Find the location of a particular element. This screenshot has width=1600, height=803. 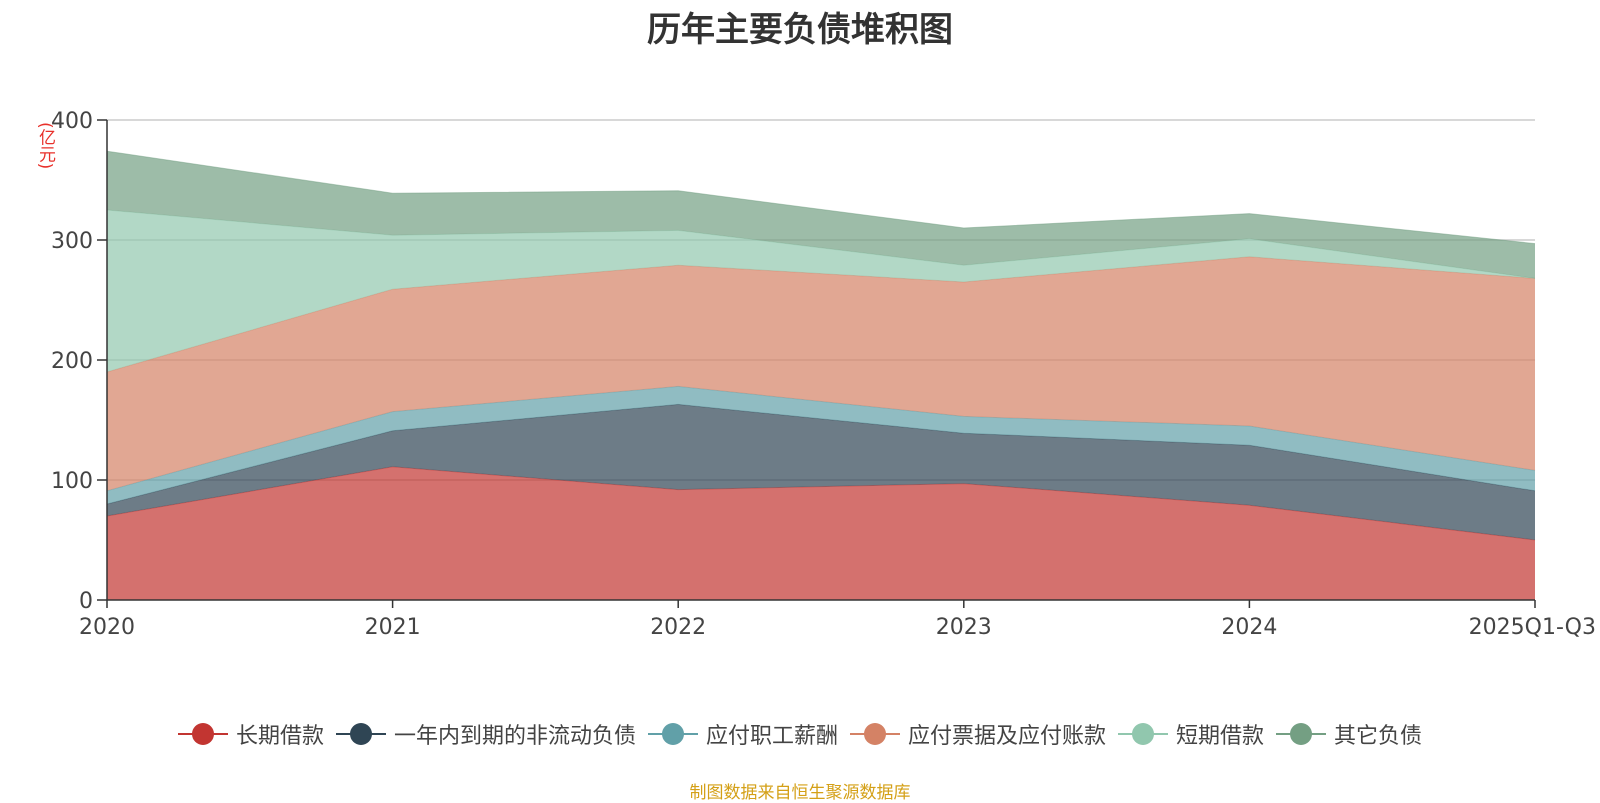

legend-label: 一年内到期的非流动负债 is located at coordinates (514, 736).